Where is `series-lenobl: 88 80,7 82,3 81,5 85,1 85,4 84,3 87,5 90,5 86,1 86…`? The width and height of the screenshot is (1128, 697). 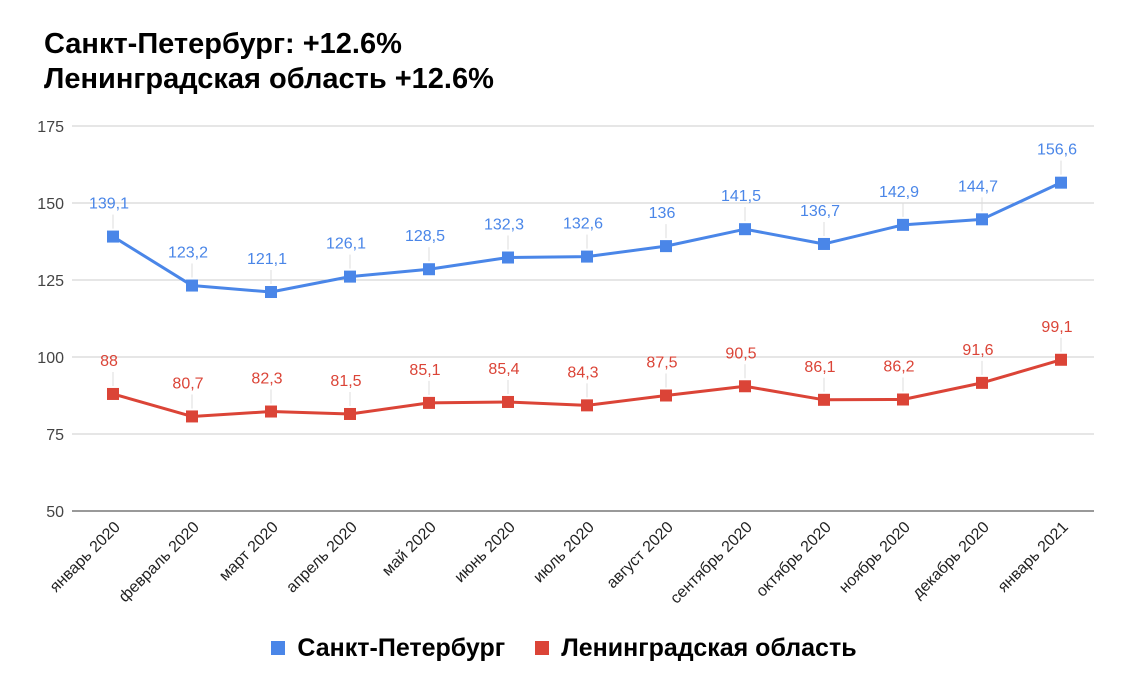 series-lenobl: 88 80,7 82,3 81,5 85,1 85,4 84,3 87,5 90,5 86,1 86… is located at coordinates (586, 371).